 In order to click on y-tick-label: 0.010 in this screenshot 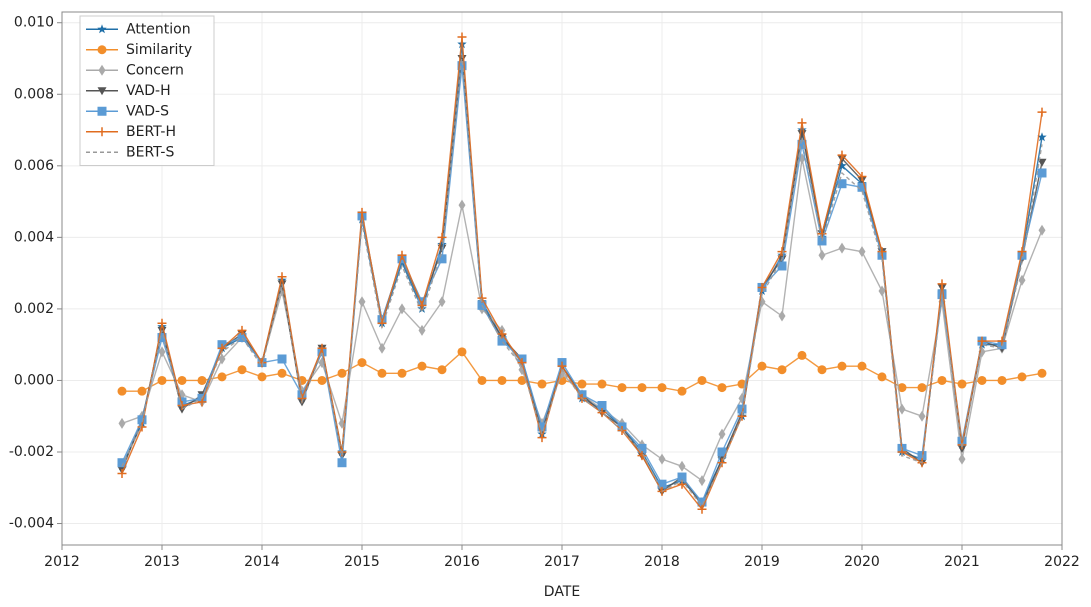, I will do `click(34, 23)`.